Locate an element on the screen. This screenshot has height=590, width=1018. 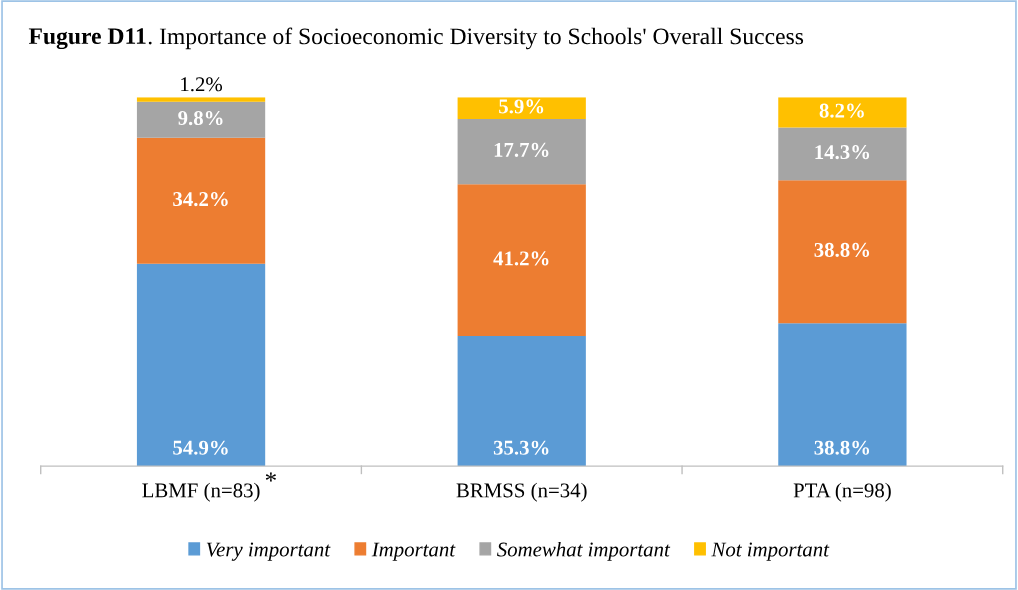
x-tick-label: PTA (n=98) is located at coordinates (842, 492).